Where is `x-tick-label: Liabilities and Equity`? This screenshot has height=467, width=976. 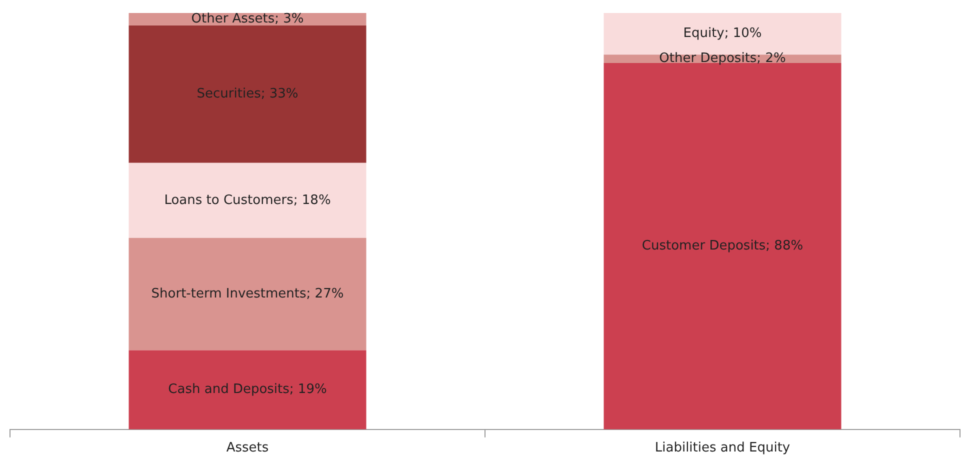
x-tick-label: Liabilities and Equity is located at coordinates (722, 448).